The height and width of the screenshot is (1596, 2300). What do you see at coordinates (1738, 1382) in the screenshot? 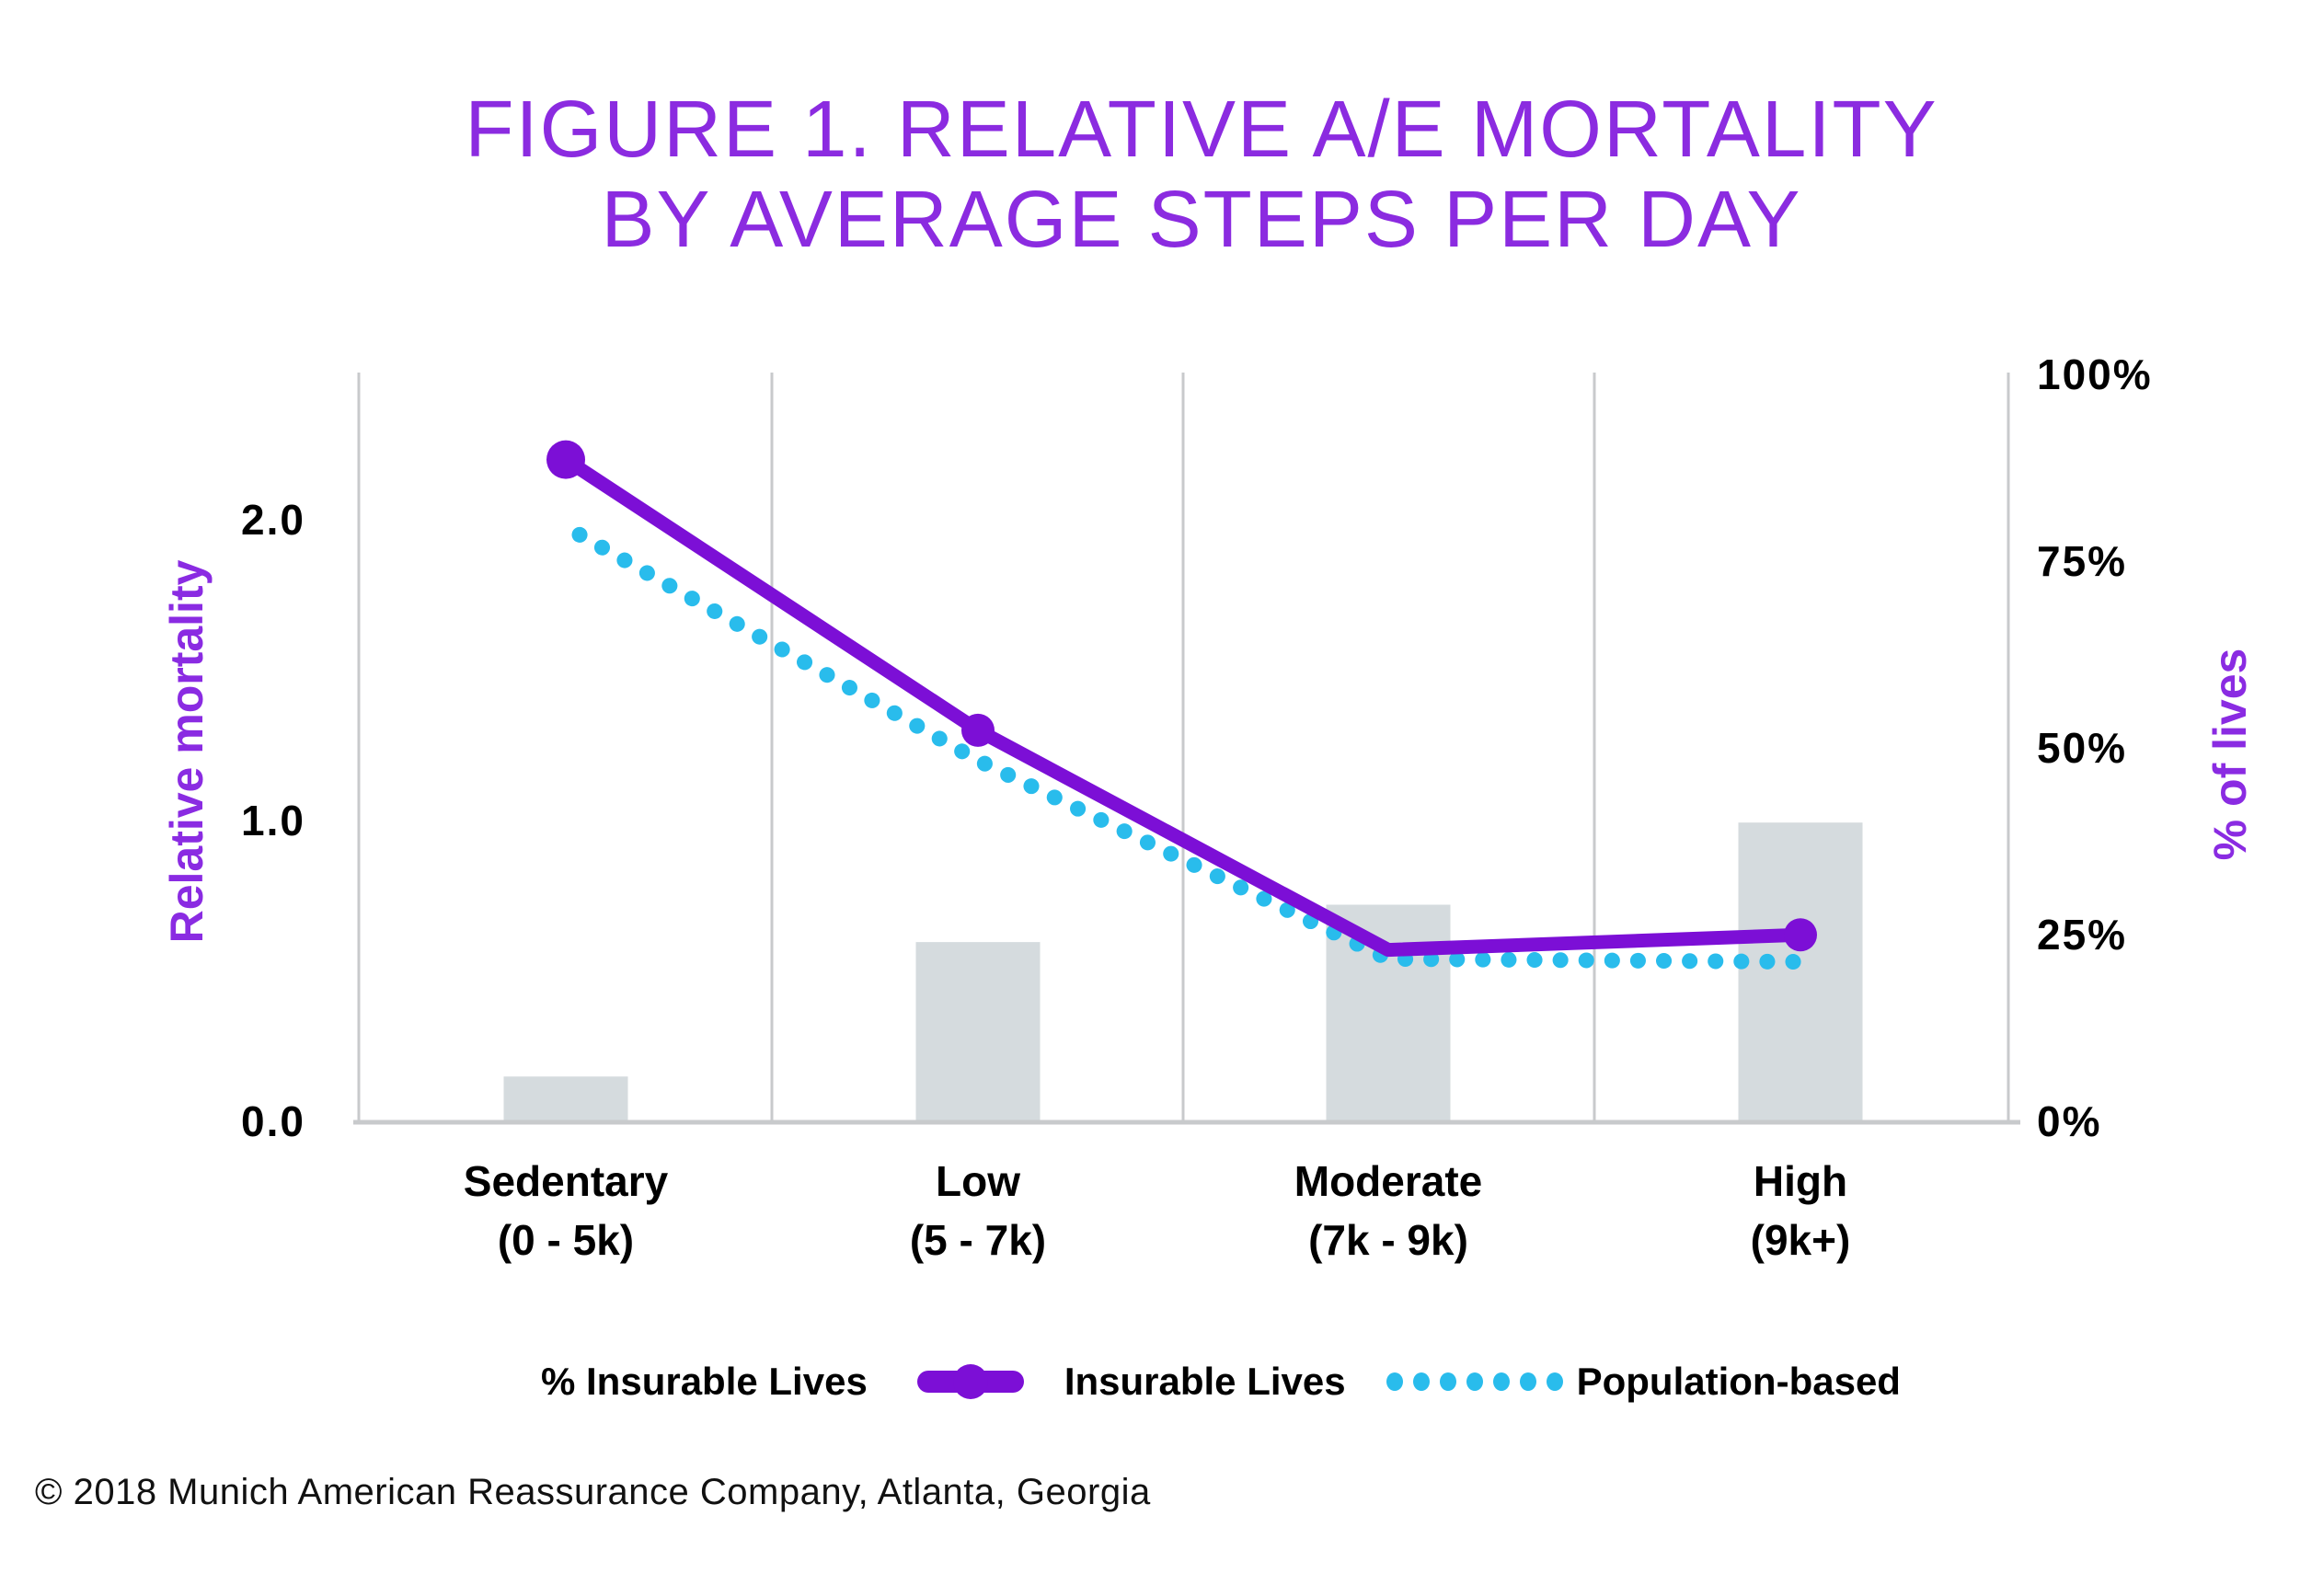
I see `legend-label-population-based: Population-based` at bounding box center [1738, 1382].